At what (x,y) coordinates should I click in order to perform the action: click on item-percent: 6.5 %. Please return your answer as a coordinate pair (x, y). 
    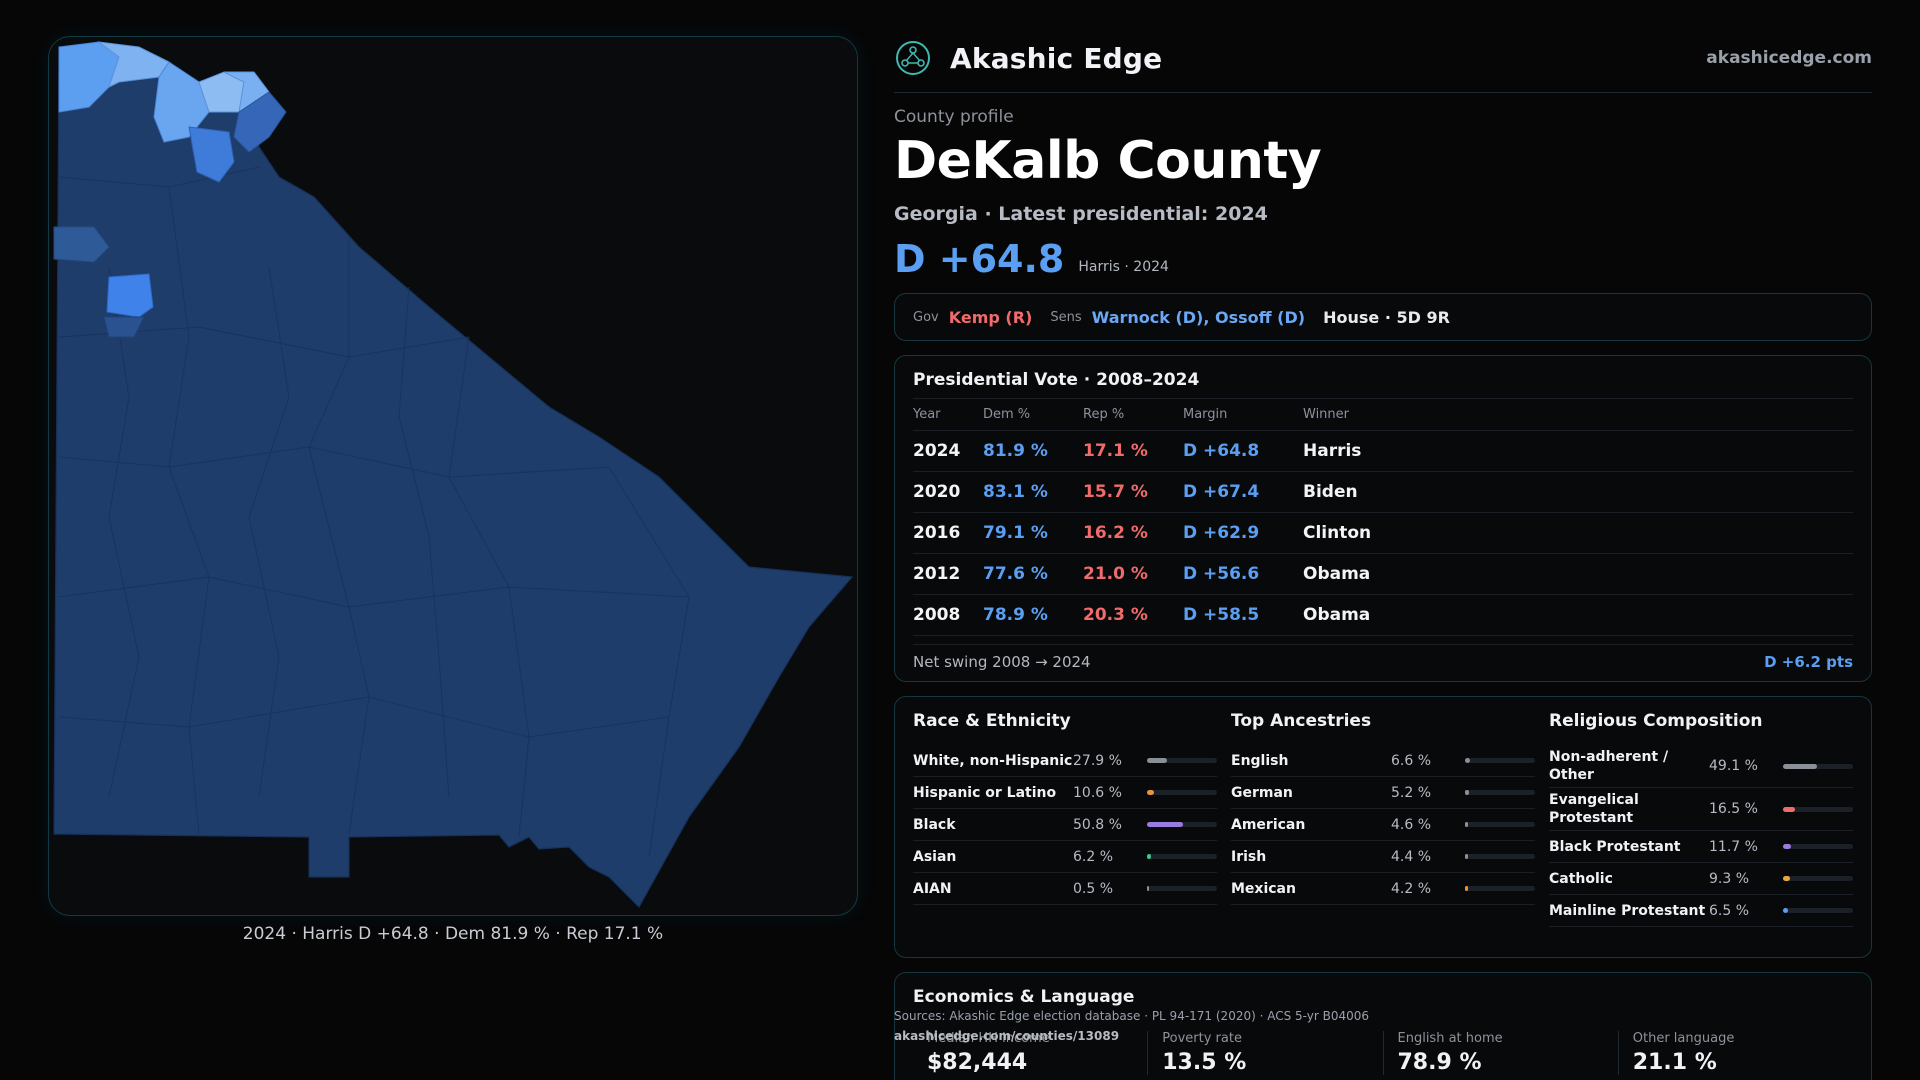
    Looking at the image, I should click on (1729, 910).